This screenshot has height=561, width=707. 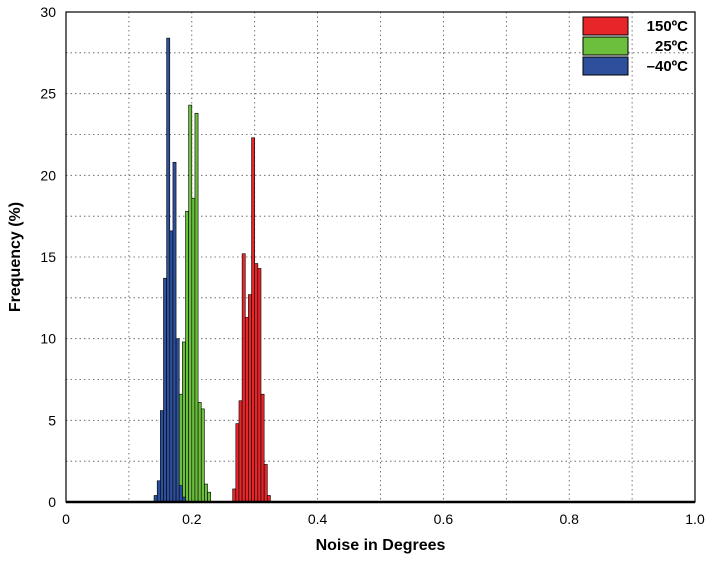 I want to click on x-axis-title: Noise in Degrees, so click(x=381, y=545).